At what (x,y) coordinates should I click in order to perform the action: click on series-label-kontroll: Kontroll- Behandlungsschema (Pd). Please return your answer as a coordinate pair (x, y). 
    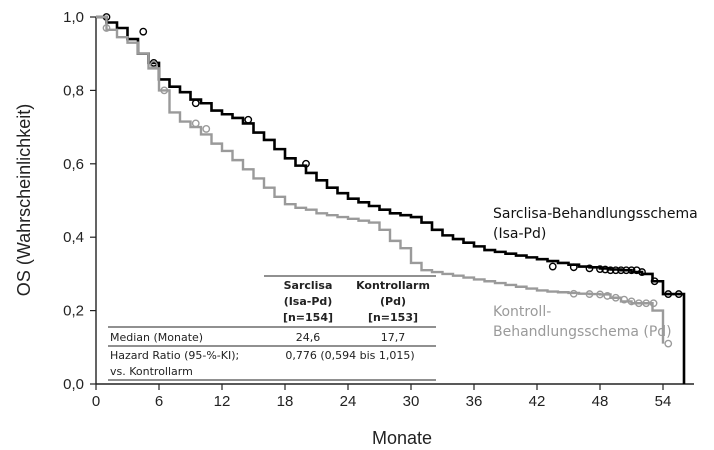
    Looking at the image, I should click on (582, 322).